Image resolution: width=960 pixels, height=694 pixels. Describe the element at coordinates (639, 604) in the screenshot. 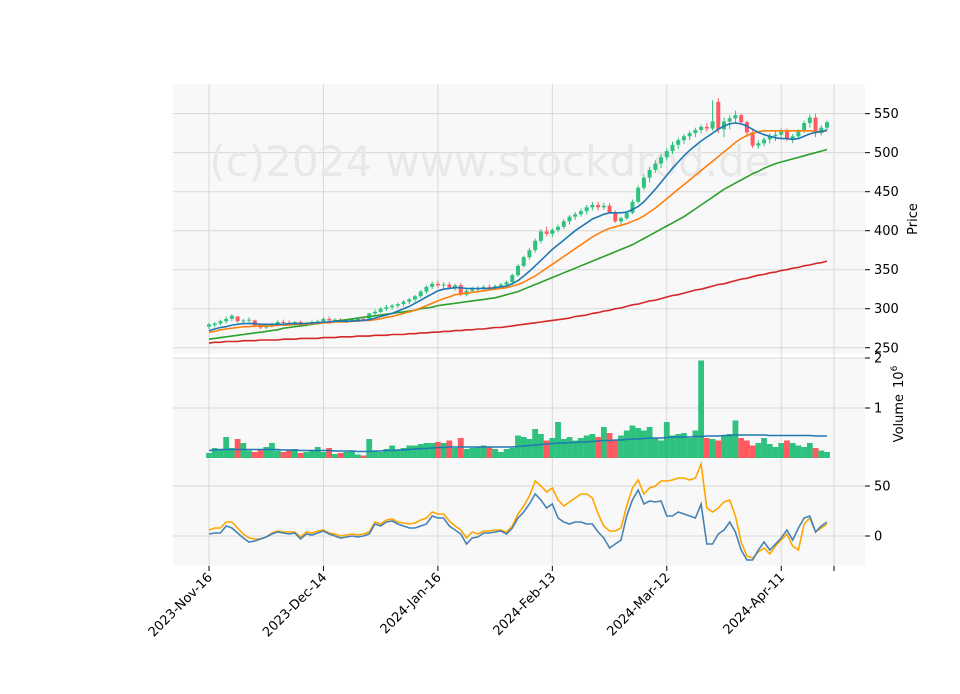

I see `x-tick-label: 2024-Mar-12` at that location.